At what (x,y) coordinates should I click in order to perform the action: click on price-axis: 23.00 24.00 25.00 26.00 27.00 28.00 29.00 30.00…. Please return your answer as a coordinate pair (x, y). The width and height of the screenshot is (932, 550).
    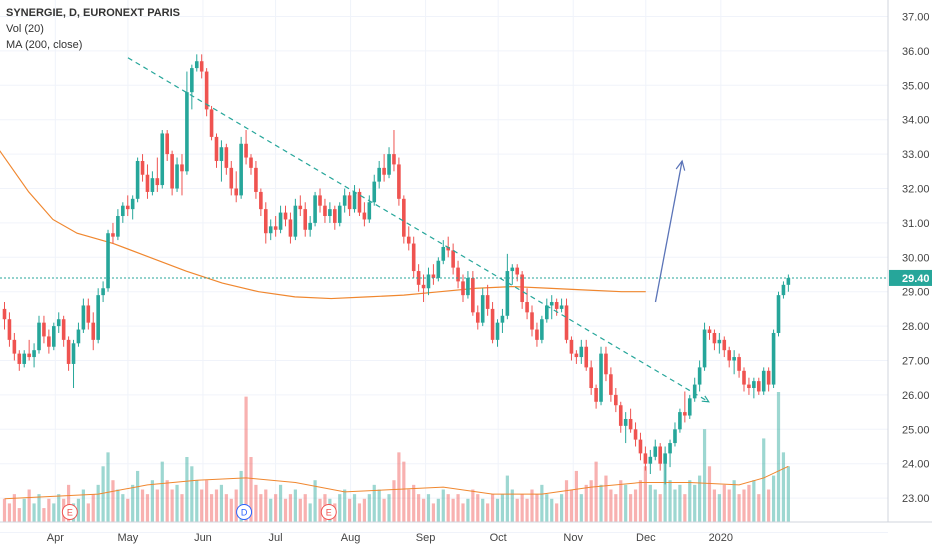
    Looking at the image, I should click on (909, 261).